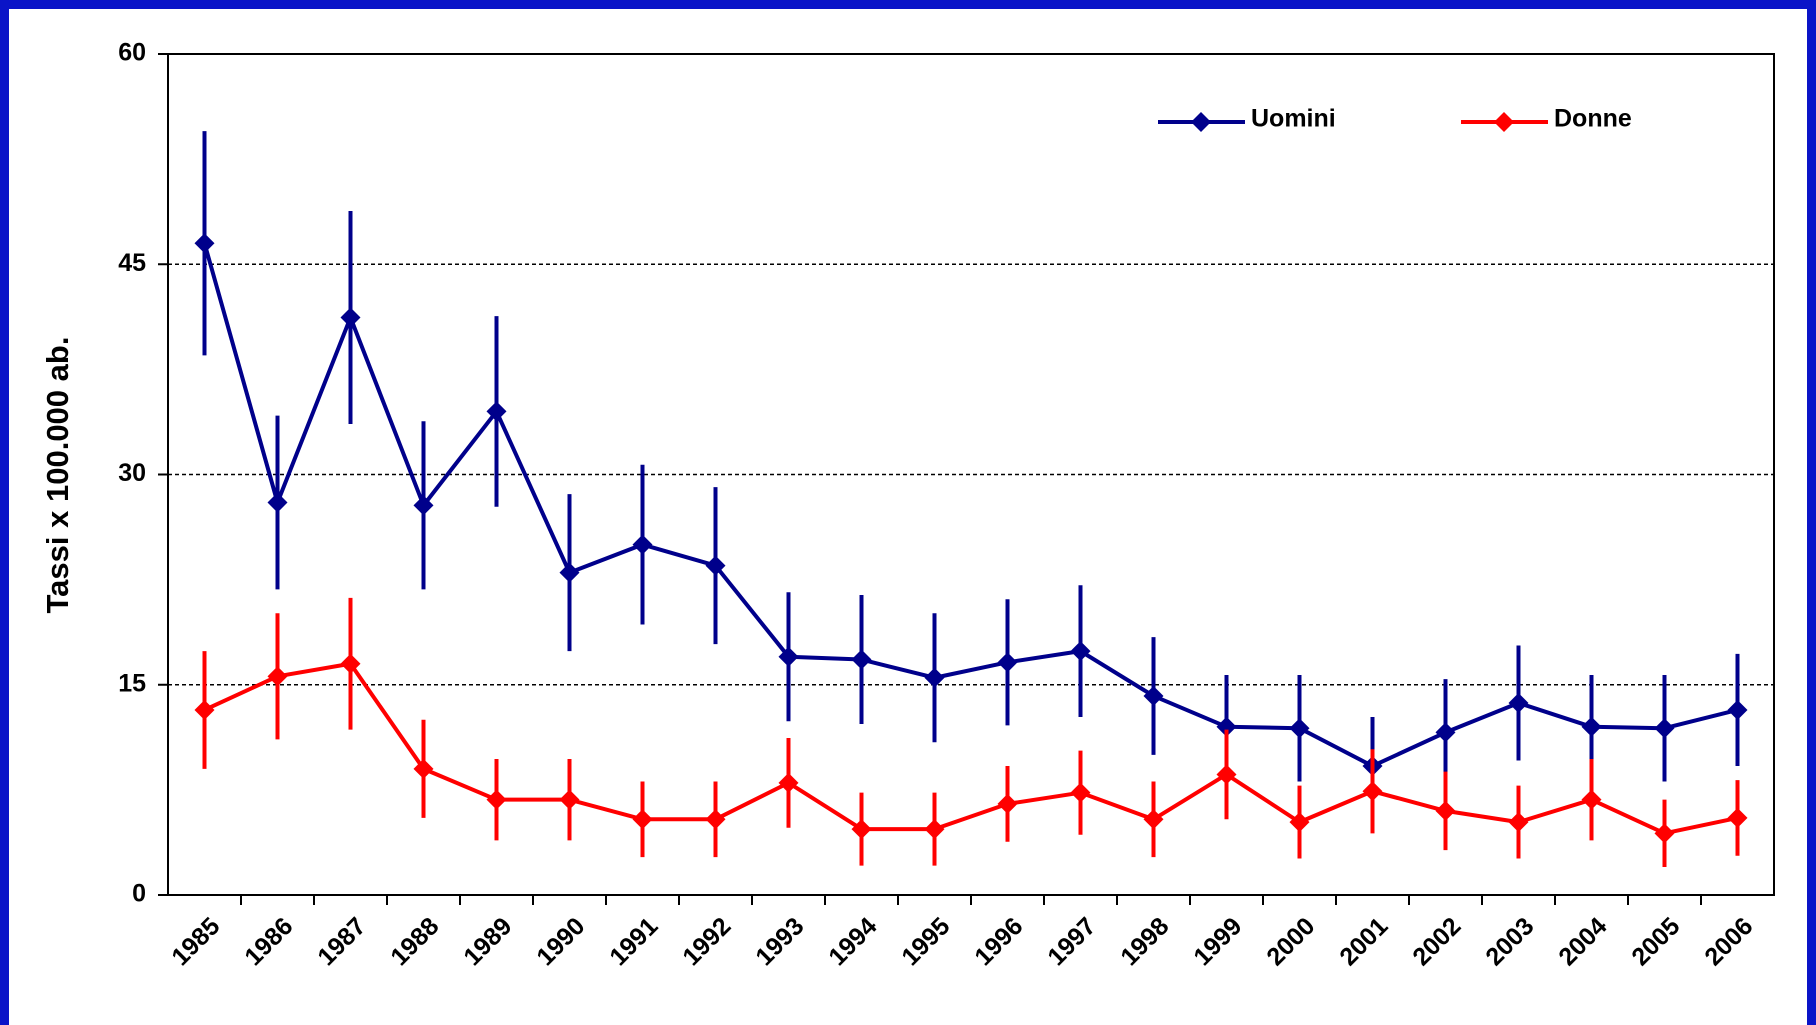 This screenshot has height=1025, width=1816. Describe the element at coordinates (57, 475) in the screenshot. I see `y-axis-title: Tassi x 100.000 ab.` at that location.